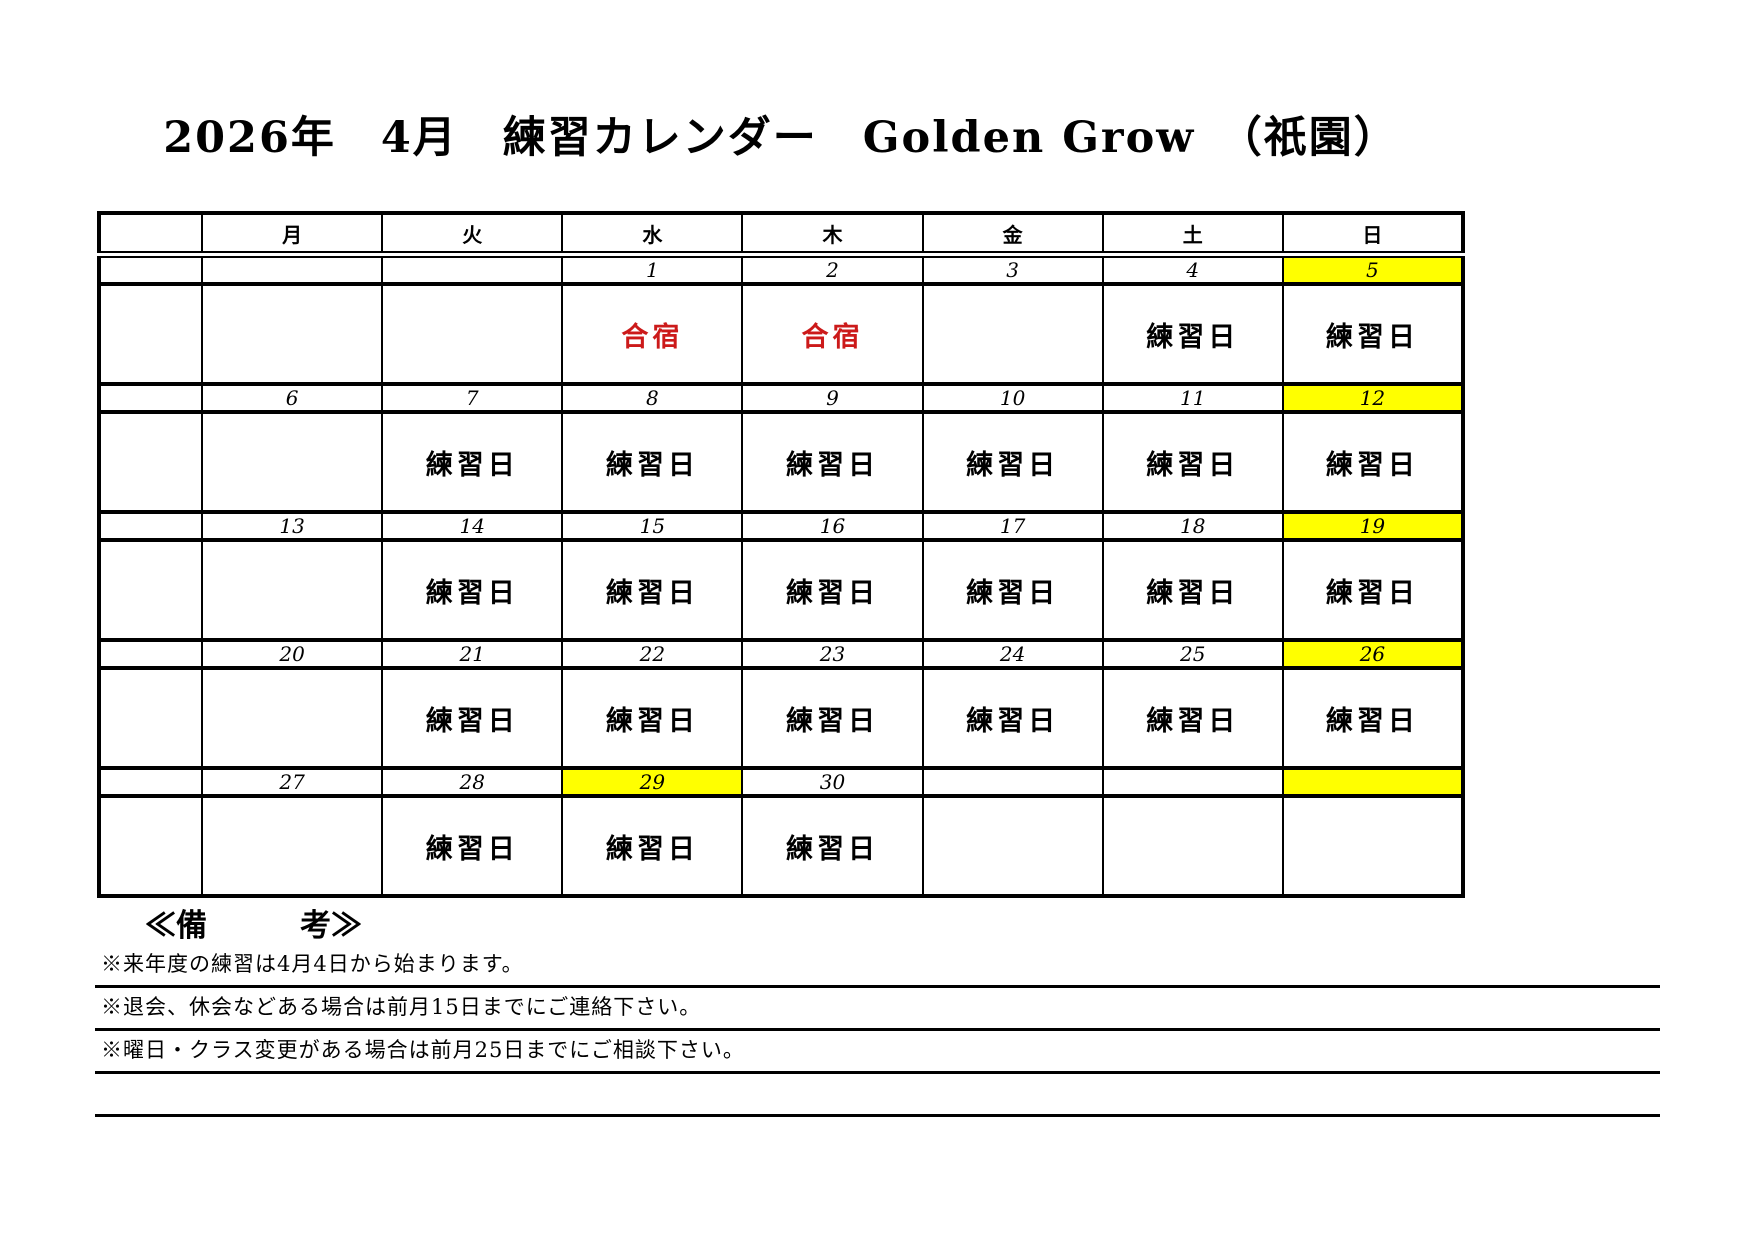  Describe the element at coordinates (1373, 398) in the screenshot. I see `date-cell: 12` at that location.